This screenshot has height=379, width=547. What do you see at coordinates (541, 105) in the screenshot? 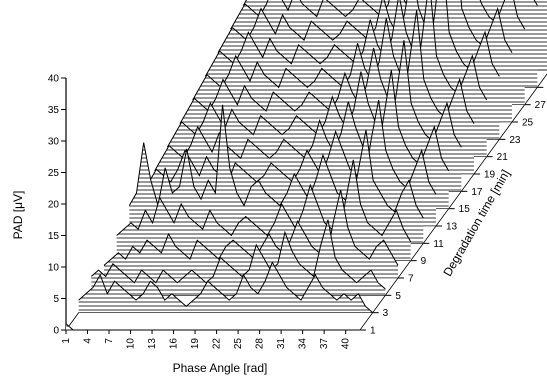
I see `z-tick-label: 27` at bounding box center [541, 105].